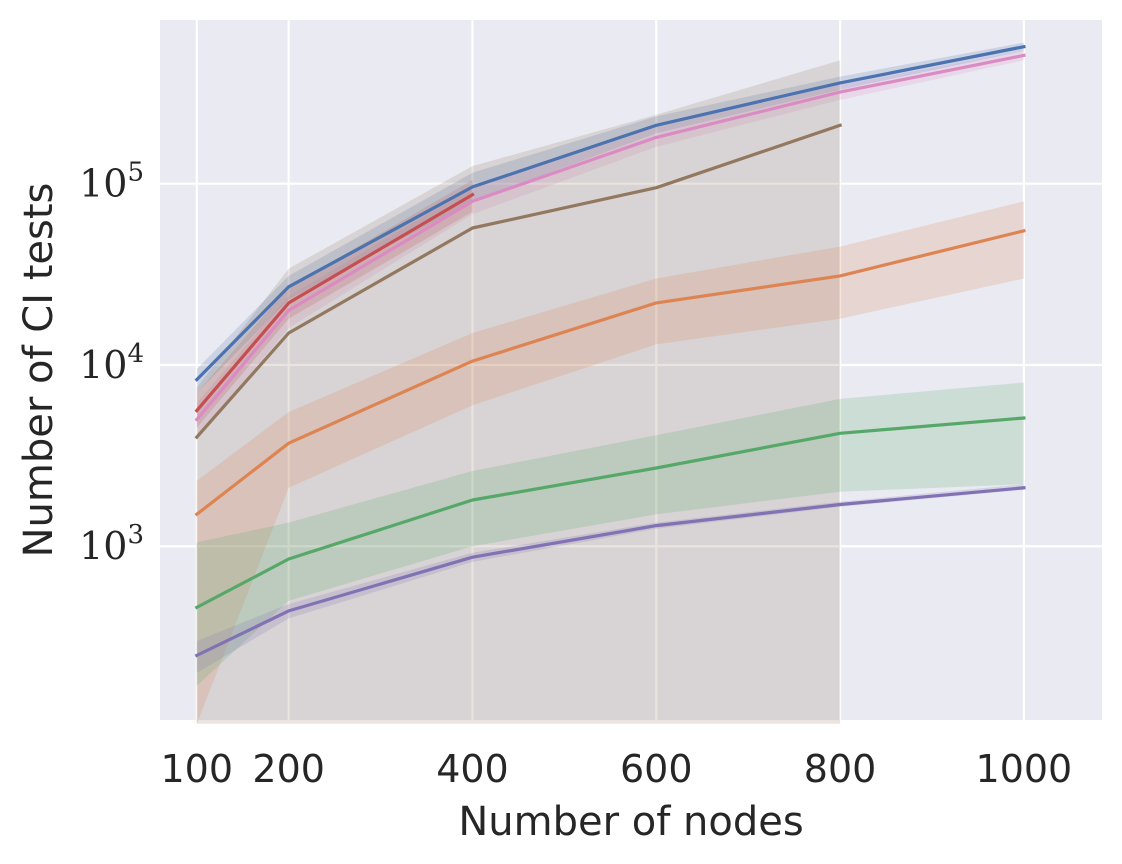 The image size is (1122, 864). What do you see at coordinates (288, 769) in the screenshot?
I see `x-tick-label: 200` at bounding box center [288, 769].